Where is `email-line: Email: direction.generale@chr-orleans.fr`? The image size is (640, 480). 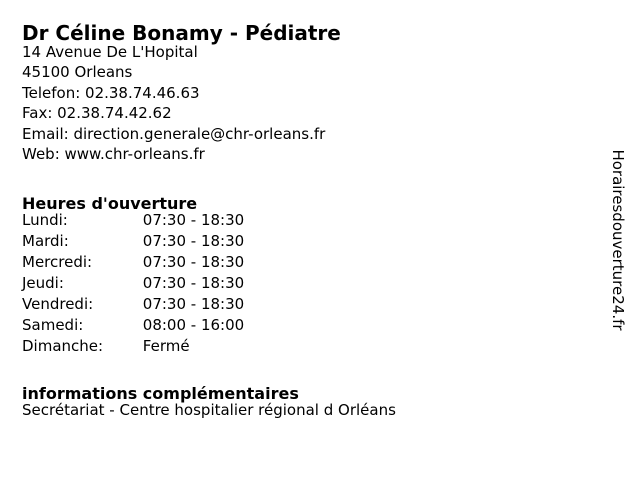 email-line: Email: direction.generale@chr-orleans.fr is located at coordinates (174, 133).